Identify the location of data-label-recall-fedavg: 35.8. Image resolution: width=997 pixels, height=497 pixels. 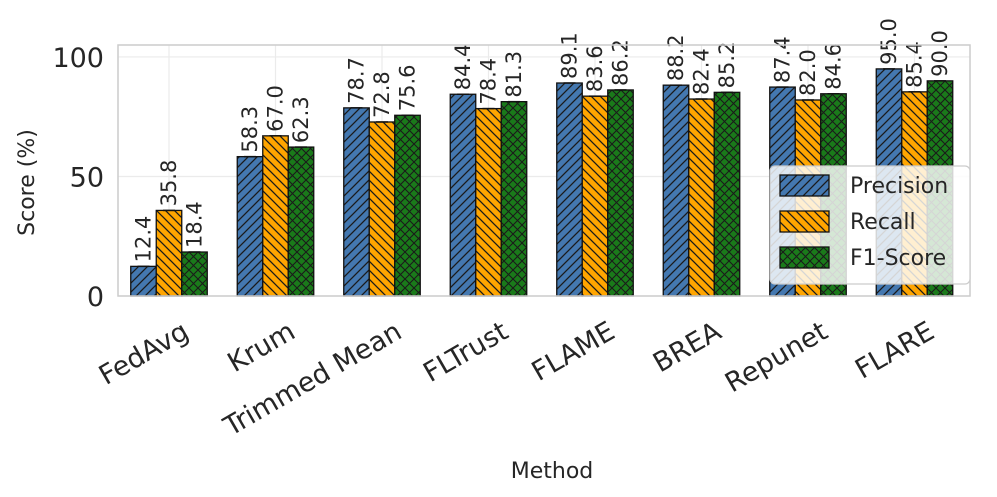
(169, 183).